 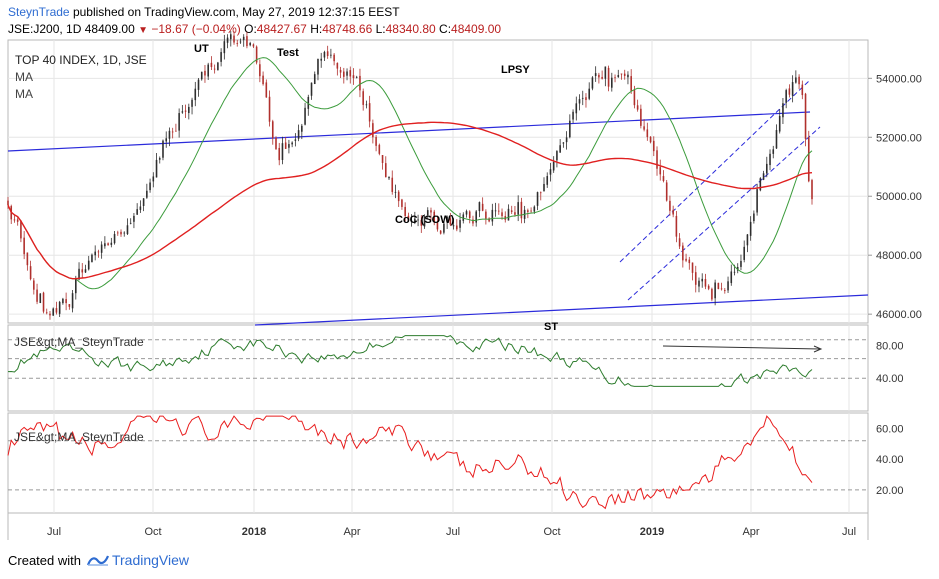 I want to click on tradingview-link: TradingView, so click(x=150, y=560).